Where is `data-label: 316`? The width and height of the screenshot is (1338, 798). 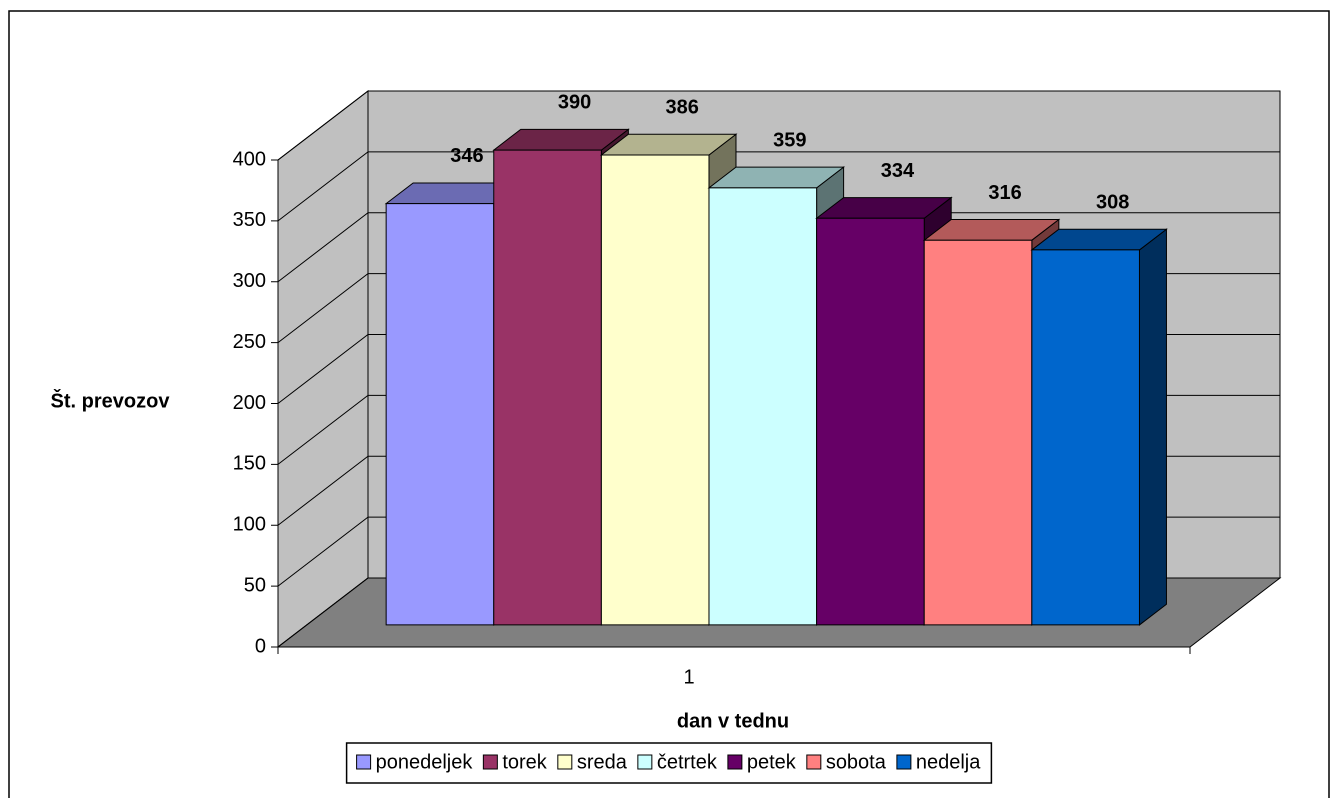 data-label: 316 is located at coordinates (1004, 193).